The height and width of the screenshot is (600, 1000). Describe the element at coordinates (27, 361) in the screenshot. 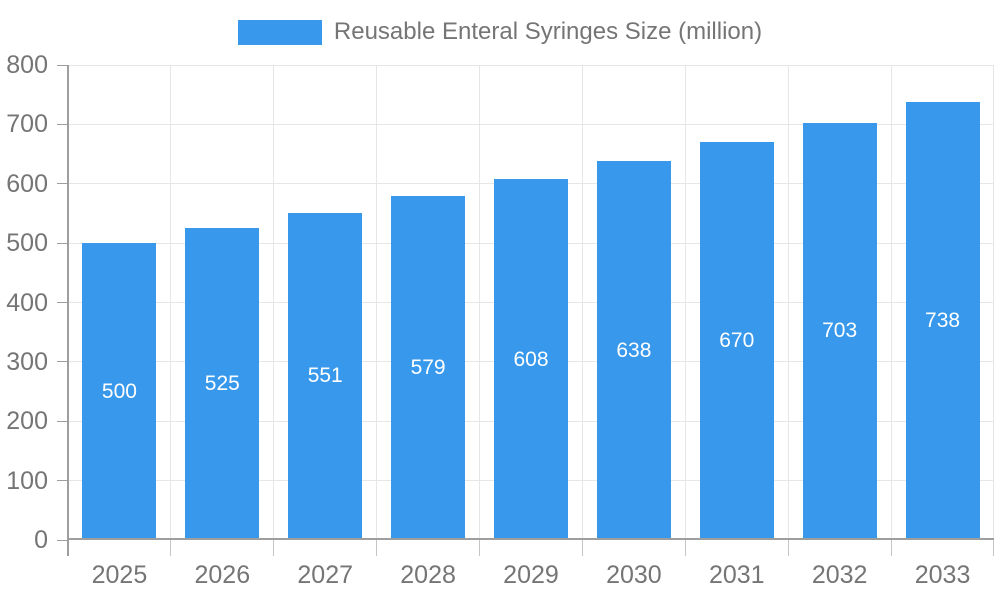

I see `y-tick-label: 300` at that location.